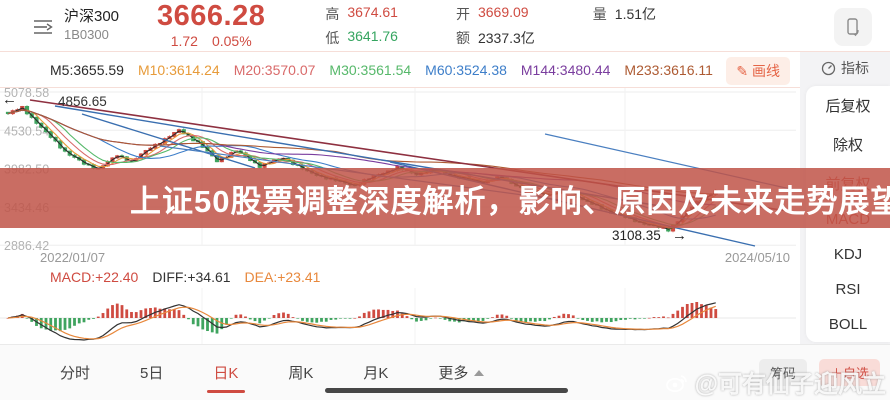  Describe the element at coordinates (94, 277) in the screenshot. I see `macd-value: MACD:+22.40` at that location.